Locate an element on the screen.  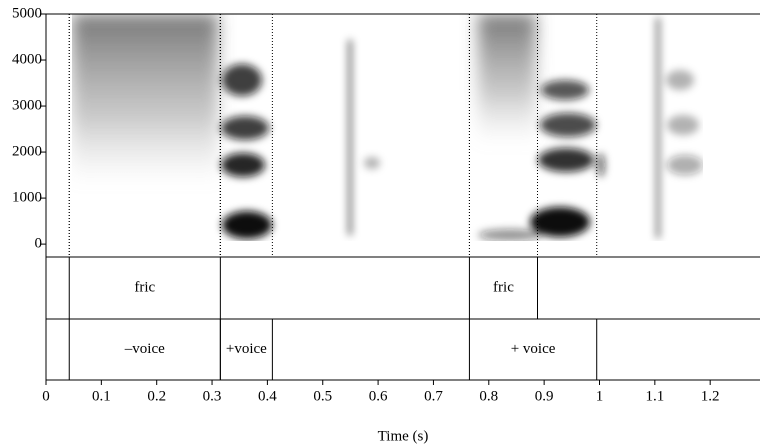
y-tick-label: 4000 is located at coordinates (27, 59).